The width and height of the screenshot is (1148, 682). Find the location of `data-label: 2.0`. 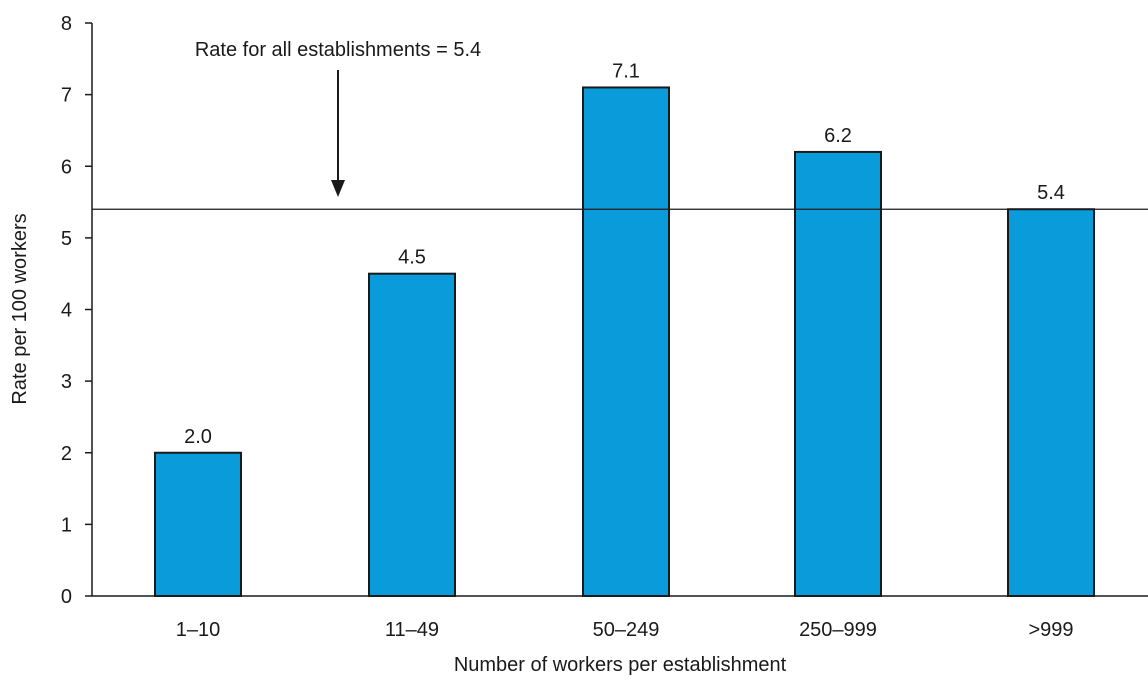

data-label: 2.0 is located at coordinates (198, 437).